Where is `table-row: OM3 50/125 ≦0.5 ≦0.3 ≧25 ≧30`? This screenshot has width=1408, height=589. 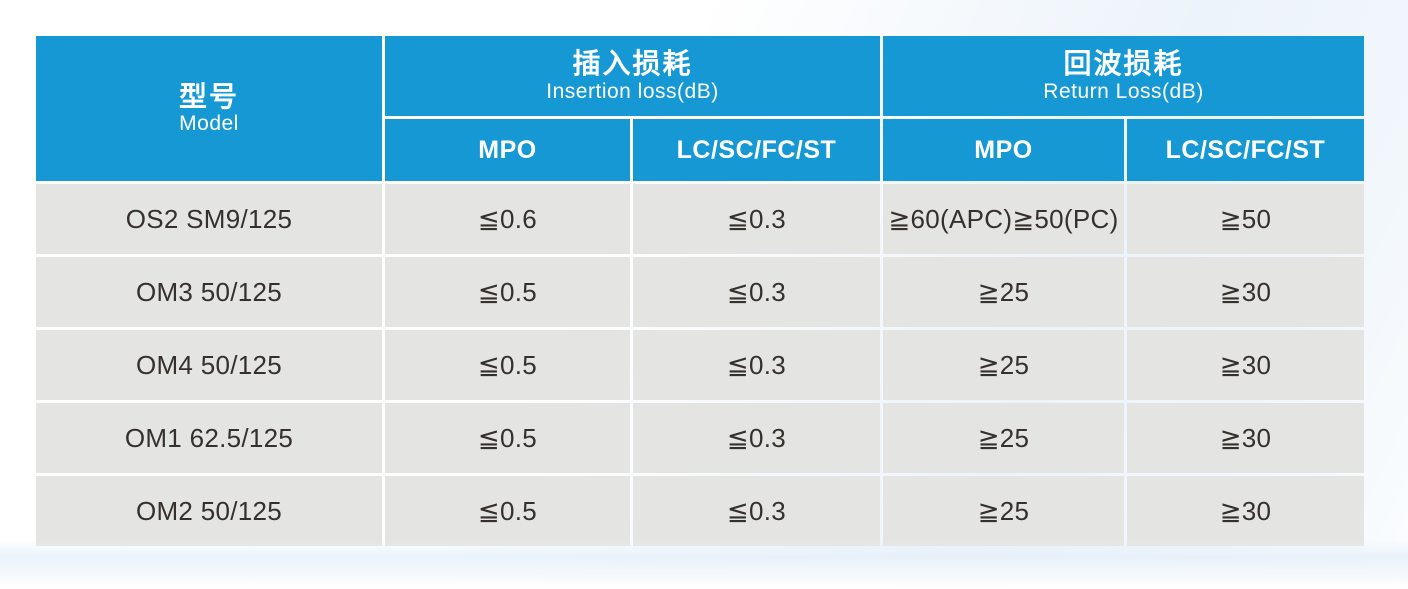 table-row: OM3 50/125 ≦0.5 ≦0.3 ≧25 ≧30 is located at coordinates (700, 292).